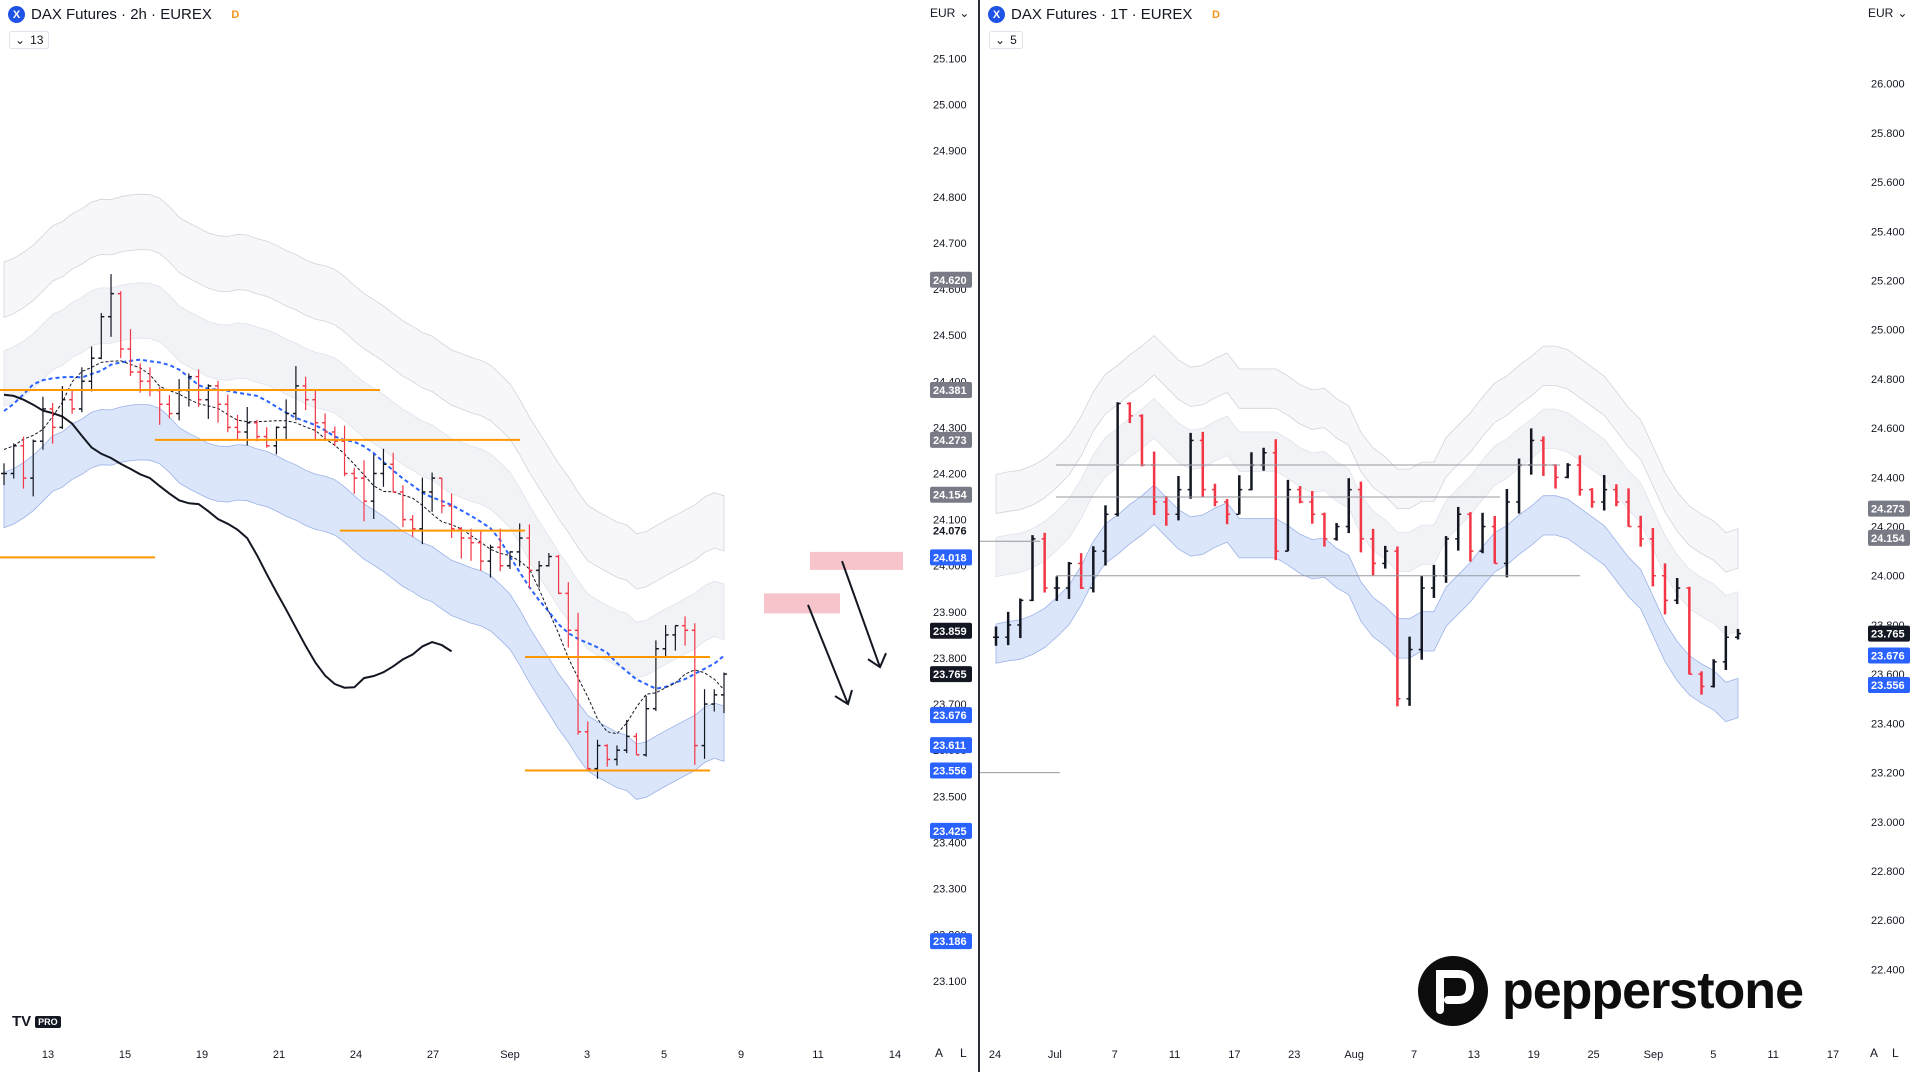  I want to click on time-axis-tick: 3, so click(587, 1055).